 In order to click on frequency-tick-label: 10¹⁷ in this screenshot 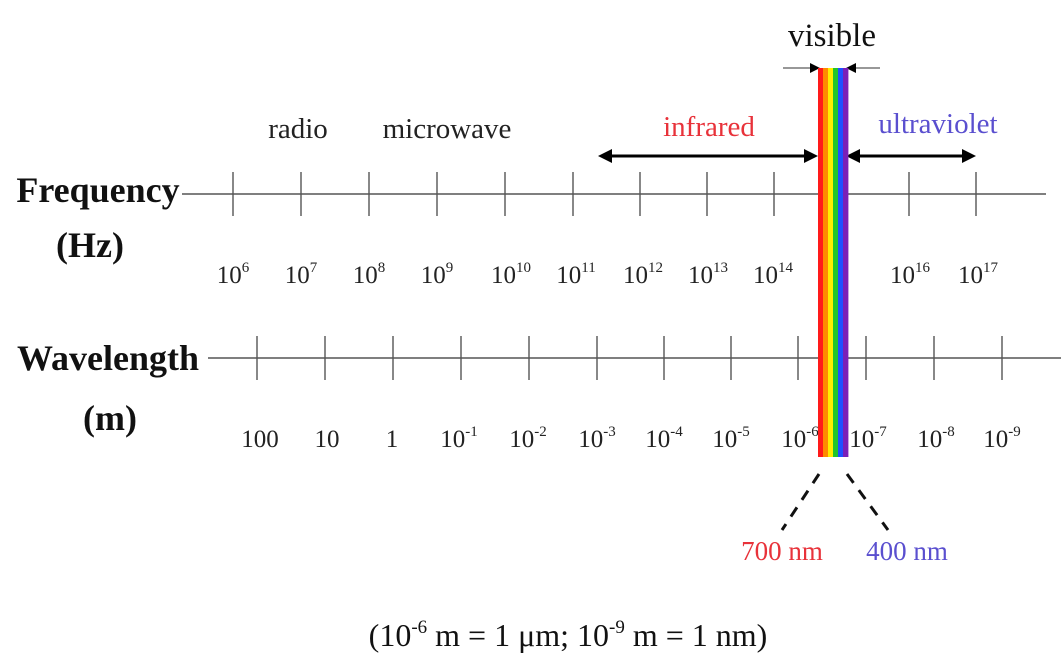, I will do `click(978, 274)`.